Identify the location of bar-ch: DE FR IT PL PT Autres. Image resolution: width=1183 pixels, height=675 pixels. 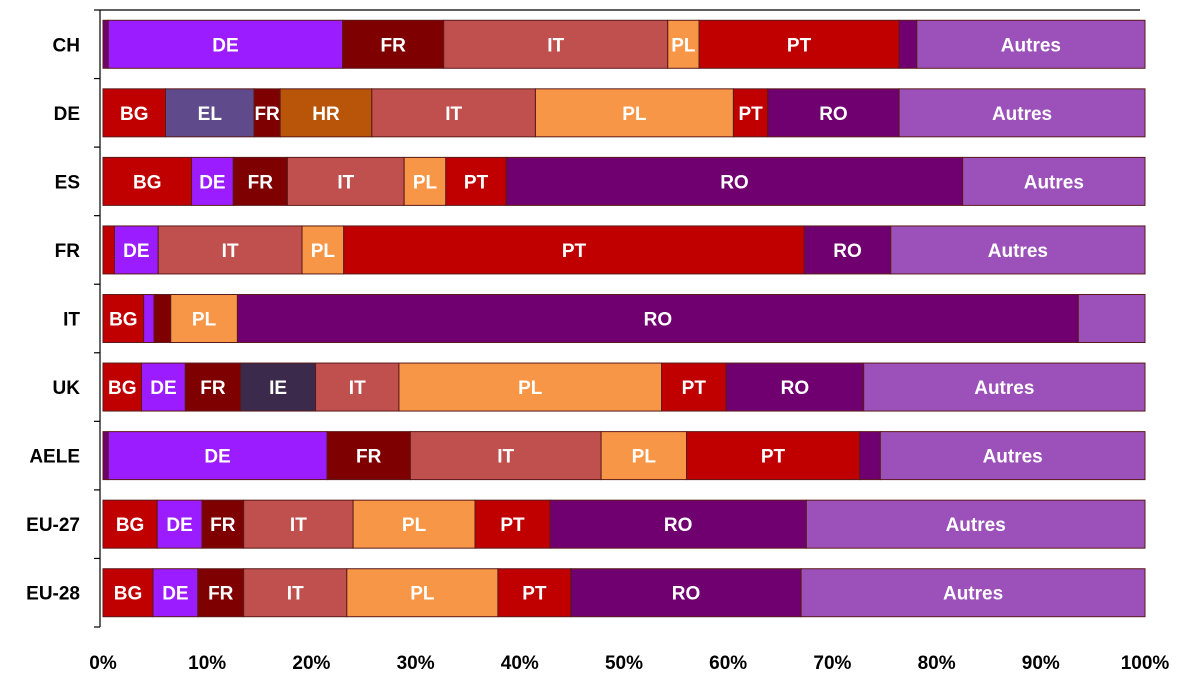
(624, 44).